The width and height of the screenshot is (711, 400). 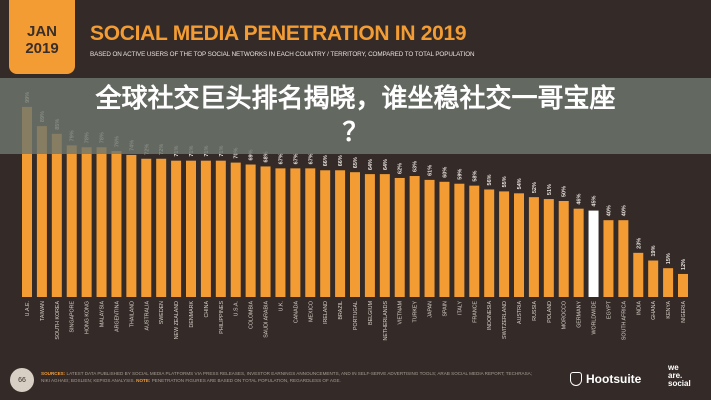 I want to click on category-label: TAIWAN, so click(x=43, y=311).